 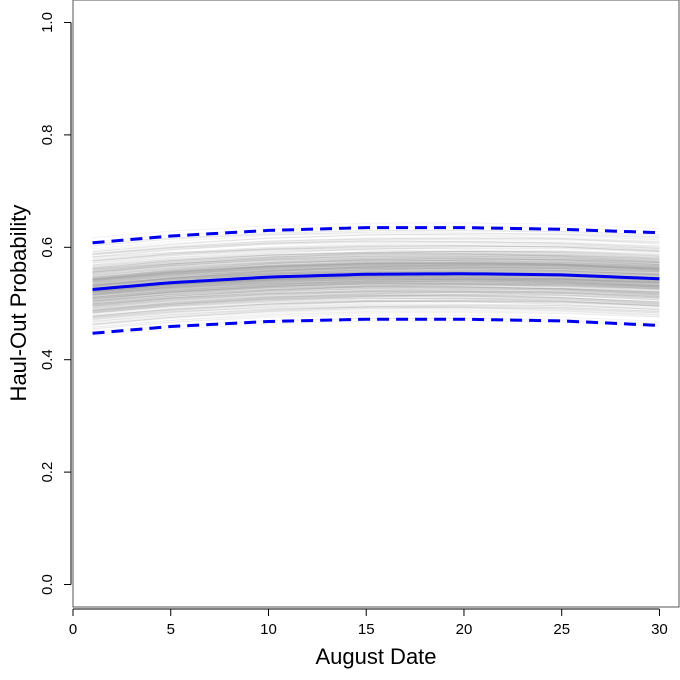 I want to click on x-tick-label: 0, so click(x=73, y=629).